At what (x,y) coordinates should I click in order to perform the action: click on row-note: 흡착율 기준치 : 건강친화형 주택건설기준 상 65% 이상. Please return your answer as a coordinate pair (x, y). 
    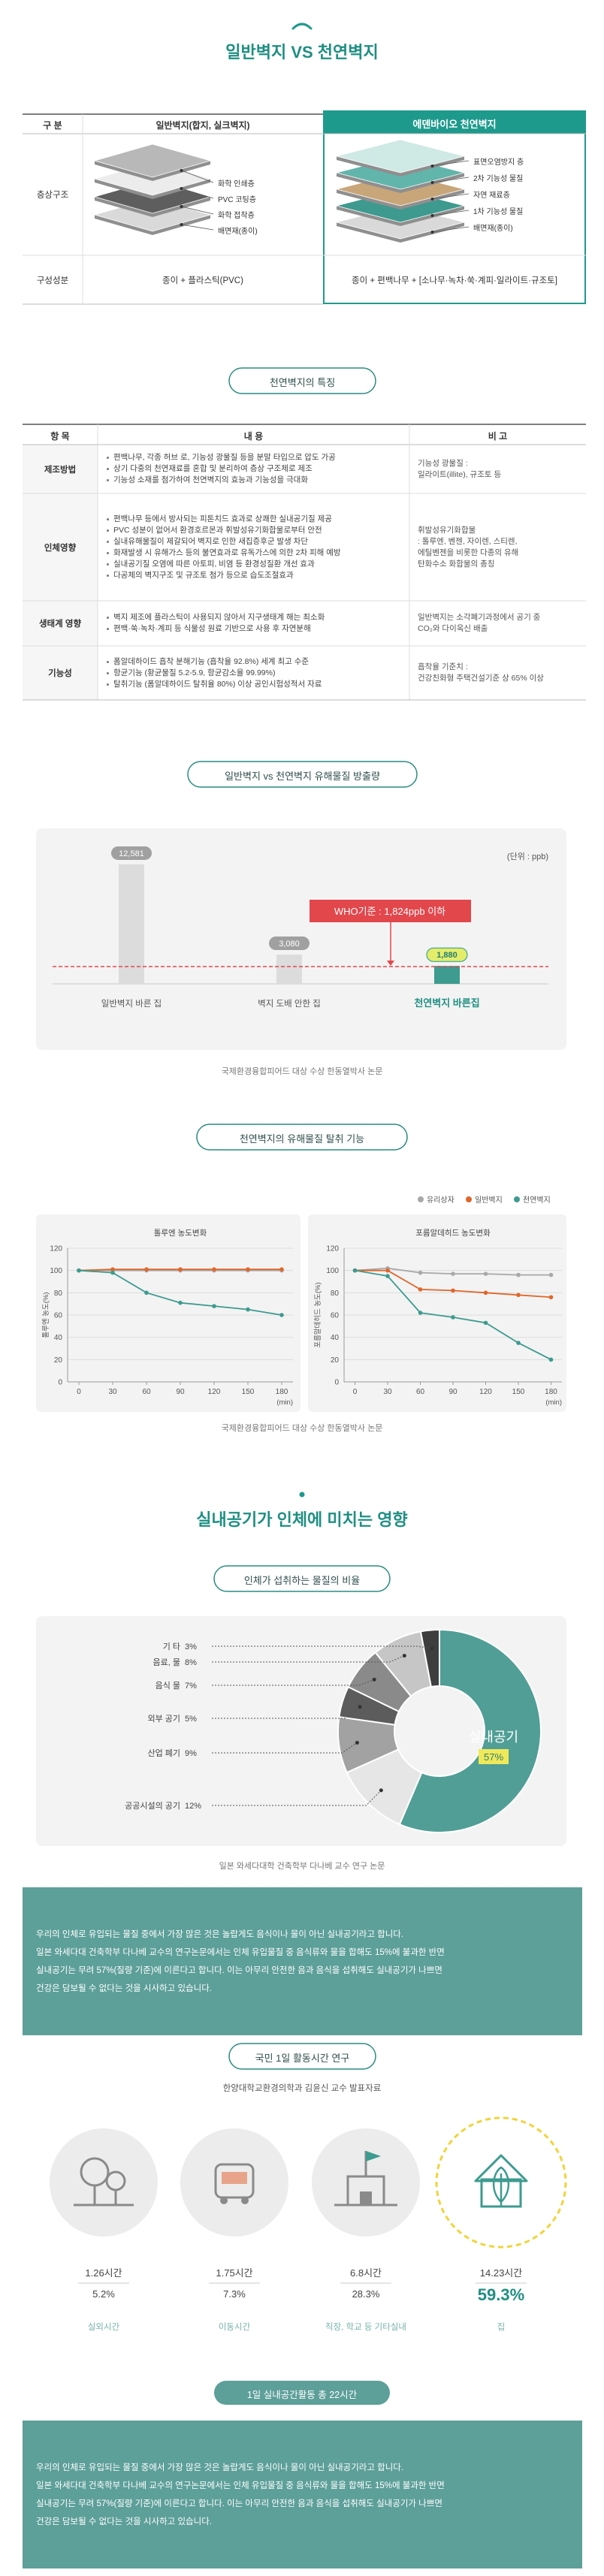
    Looking at the image, I should click on (500, 673).